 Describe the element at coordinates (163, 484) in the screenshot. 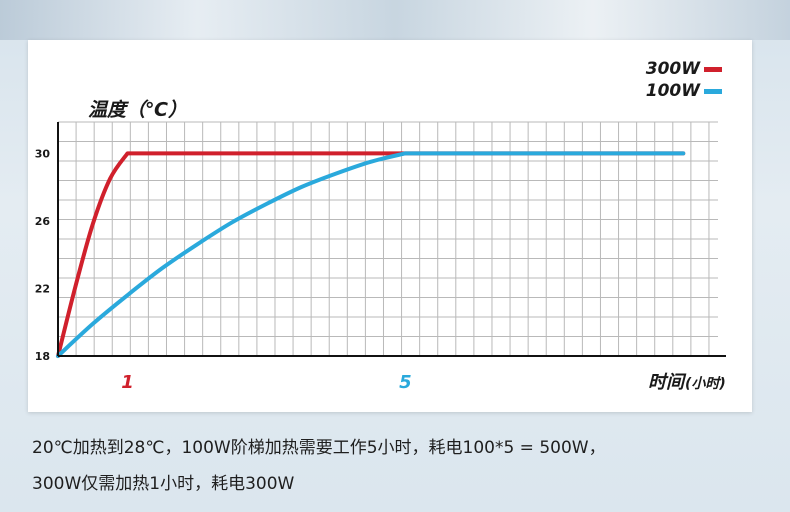

I see `caption-line-2: 300W仅需加热1小时，耗电300W` at that location.